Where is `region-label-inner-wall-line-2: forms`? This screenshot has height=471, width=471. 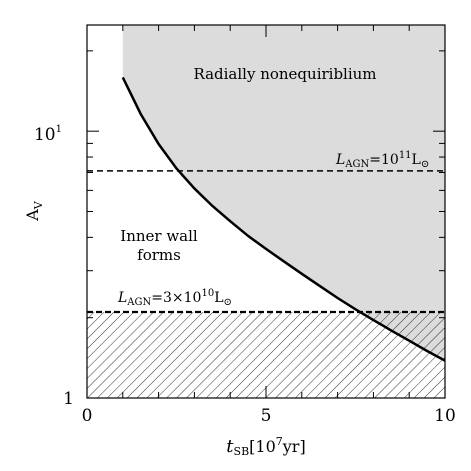 region-label-inner-wall-line-2: forms is located at coordinates (159, 255).